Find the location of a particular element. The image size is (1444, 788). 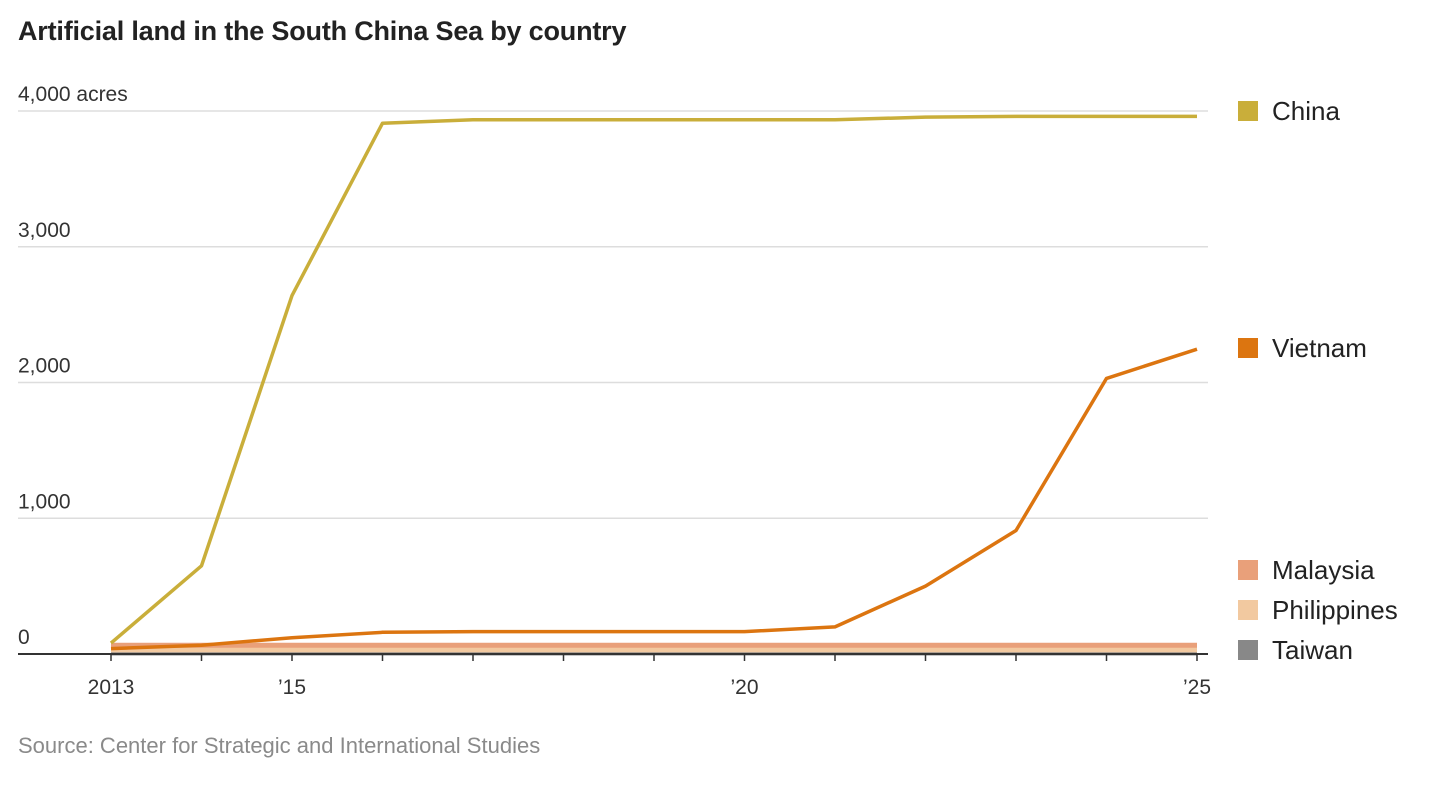

x-tick-label: 2013 is located at coordinates (111, 687).